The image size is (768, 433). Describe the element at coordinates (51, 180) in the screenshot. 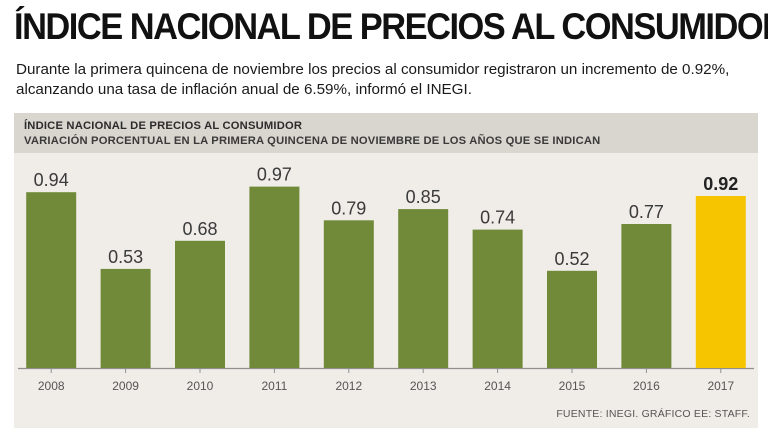

I see `value-label-2008: 0.94` at that location.